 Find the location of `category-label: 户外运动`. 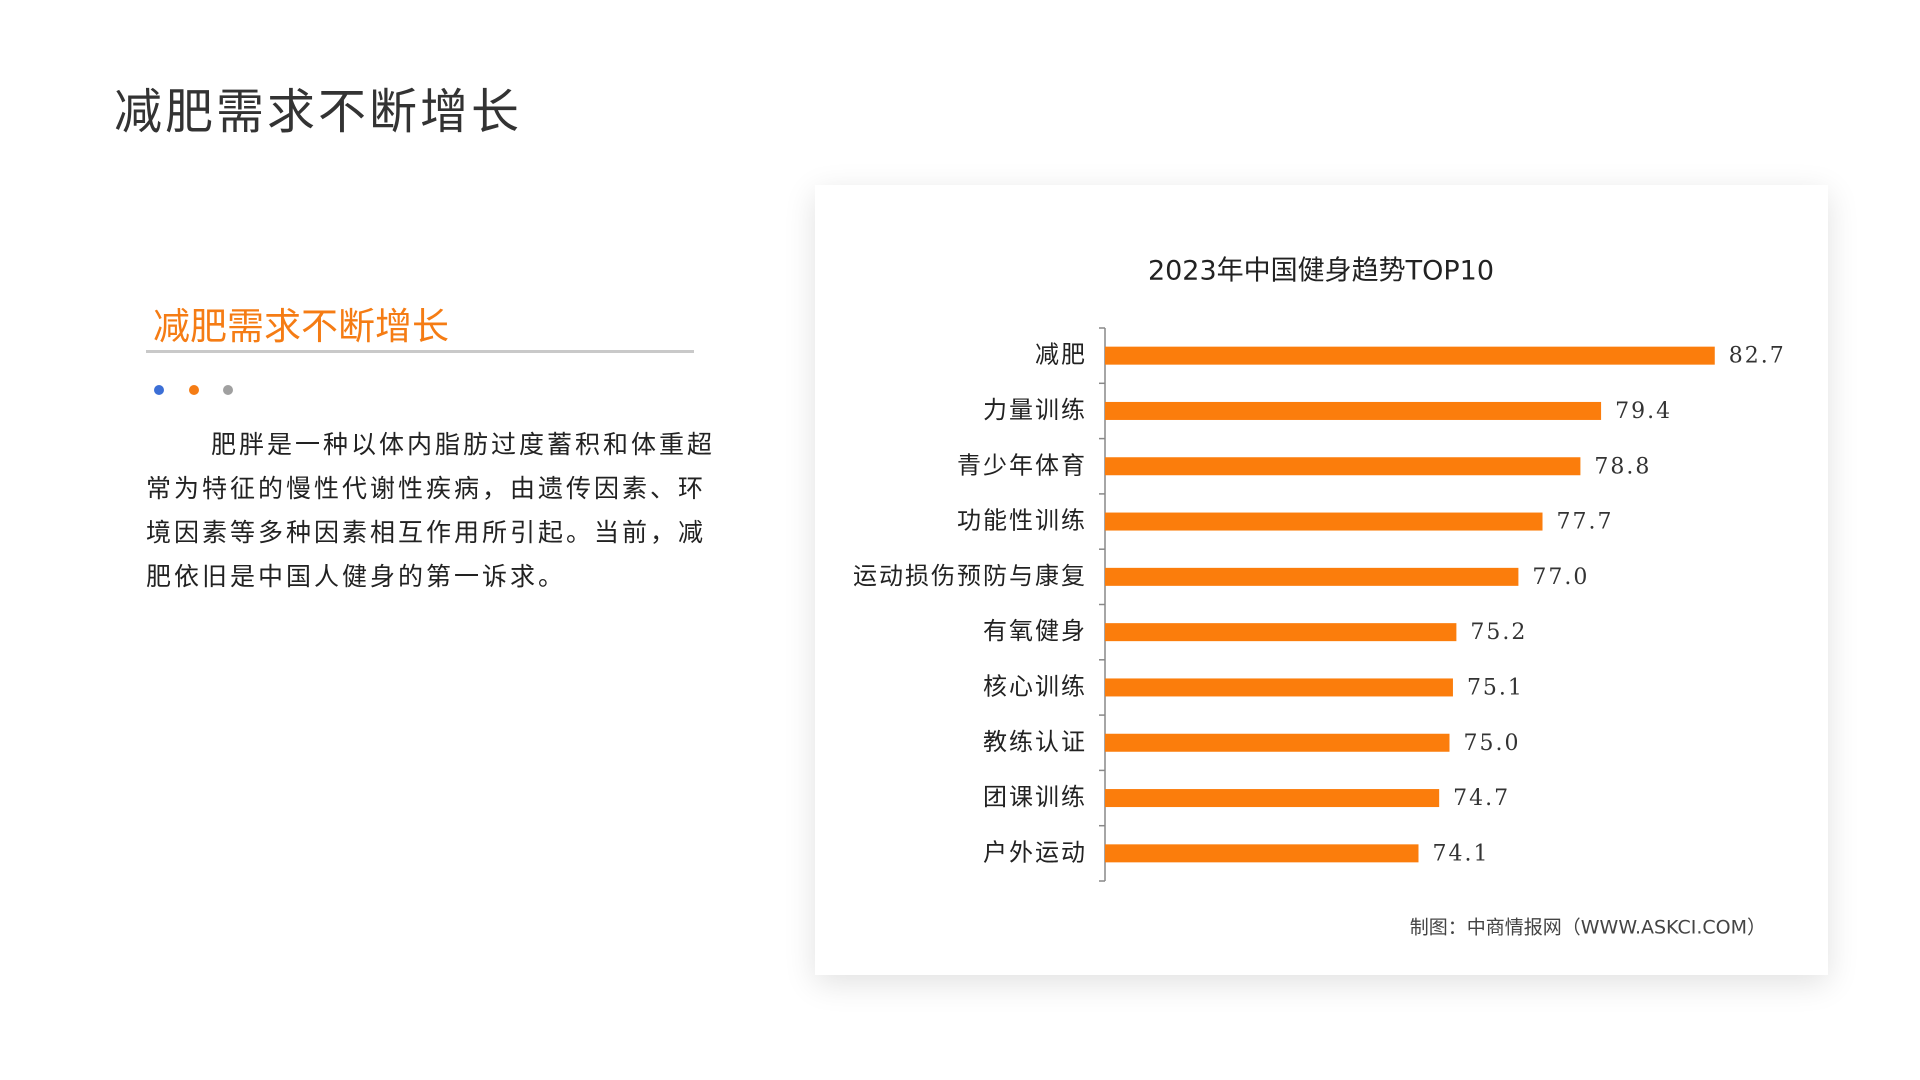

category-label: 户外运动 is located at coordinates (1035, 852).